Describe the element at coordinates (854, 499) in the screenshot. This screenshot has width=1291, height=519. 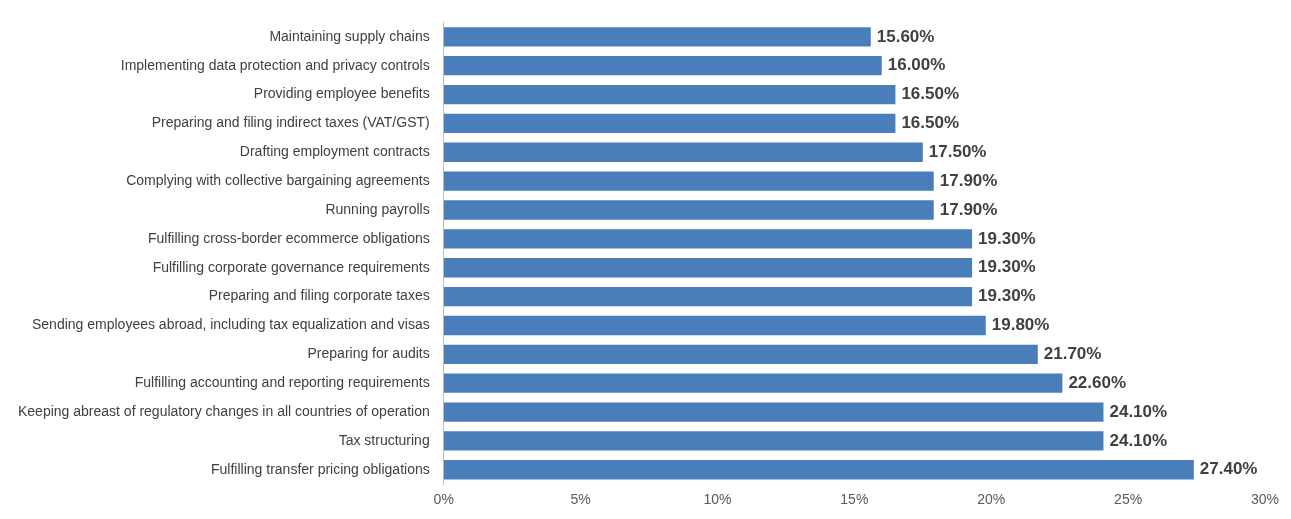
I see `x-tick-label: 15%` at that location.